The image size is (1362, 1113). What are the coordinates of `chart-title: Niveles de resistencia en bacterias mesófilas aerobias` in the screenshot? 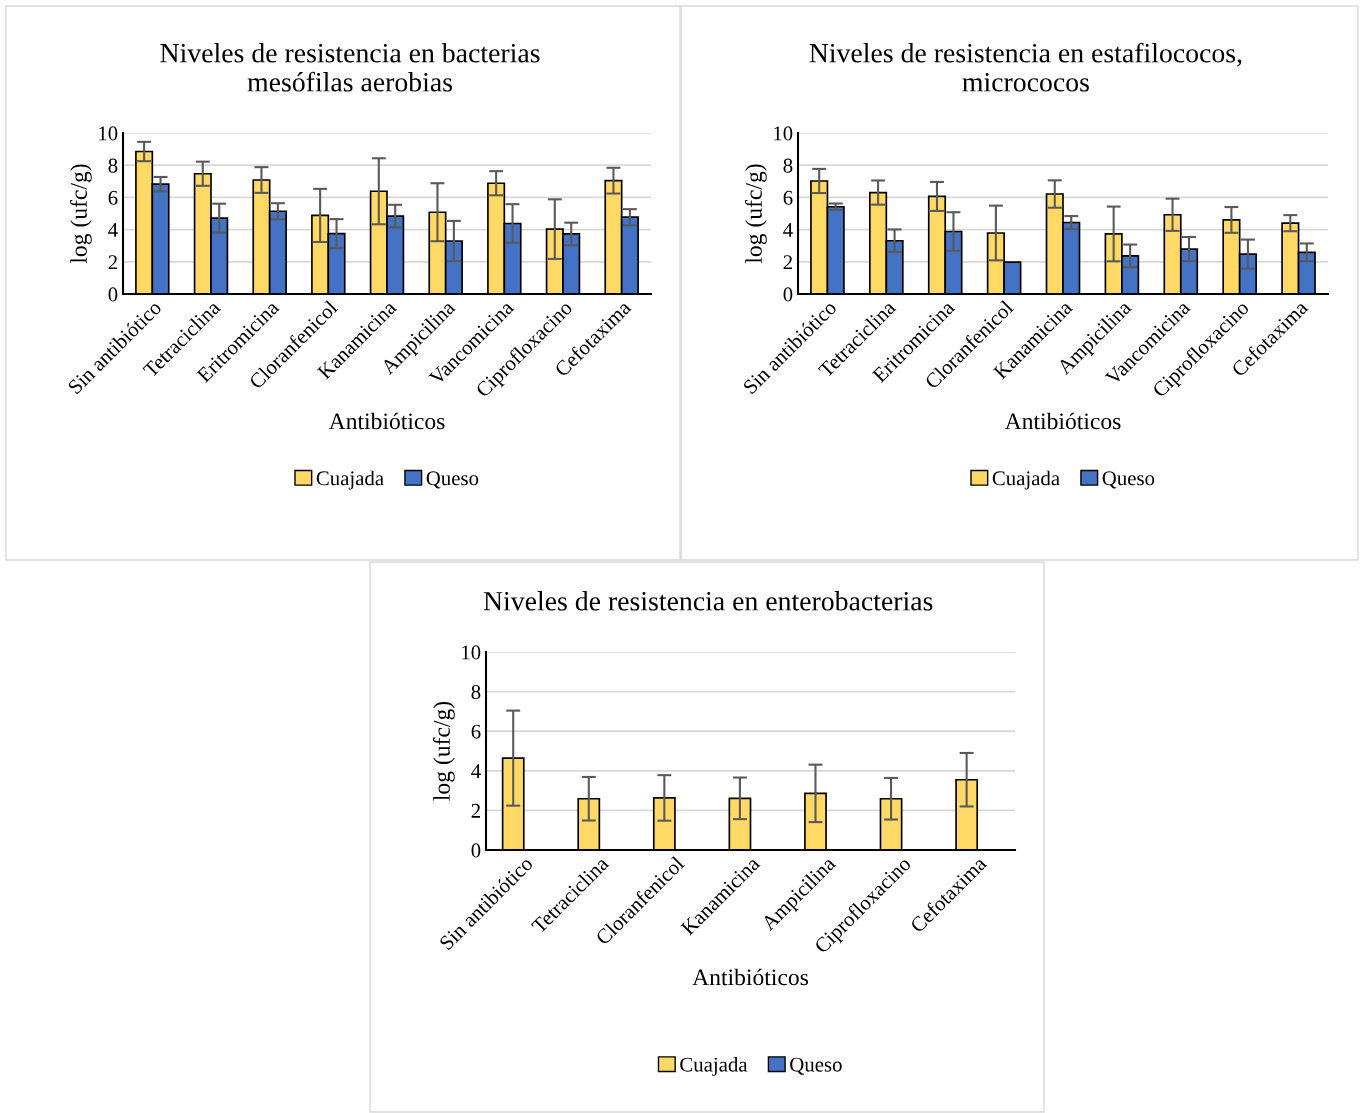 It's located at (350, 67).